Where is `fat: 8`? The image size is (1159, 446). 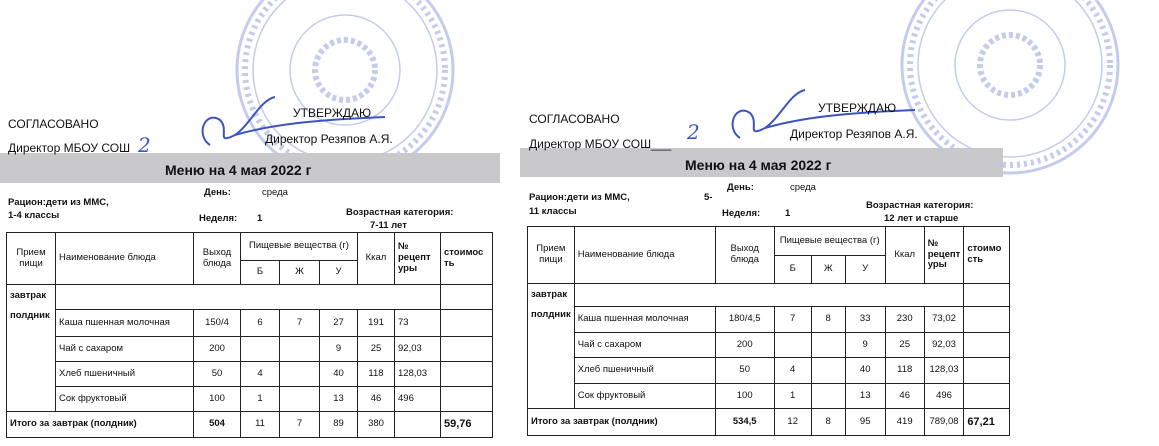 fat: 8 is located at coordinates (828, 319).